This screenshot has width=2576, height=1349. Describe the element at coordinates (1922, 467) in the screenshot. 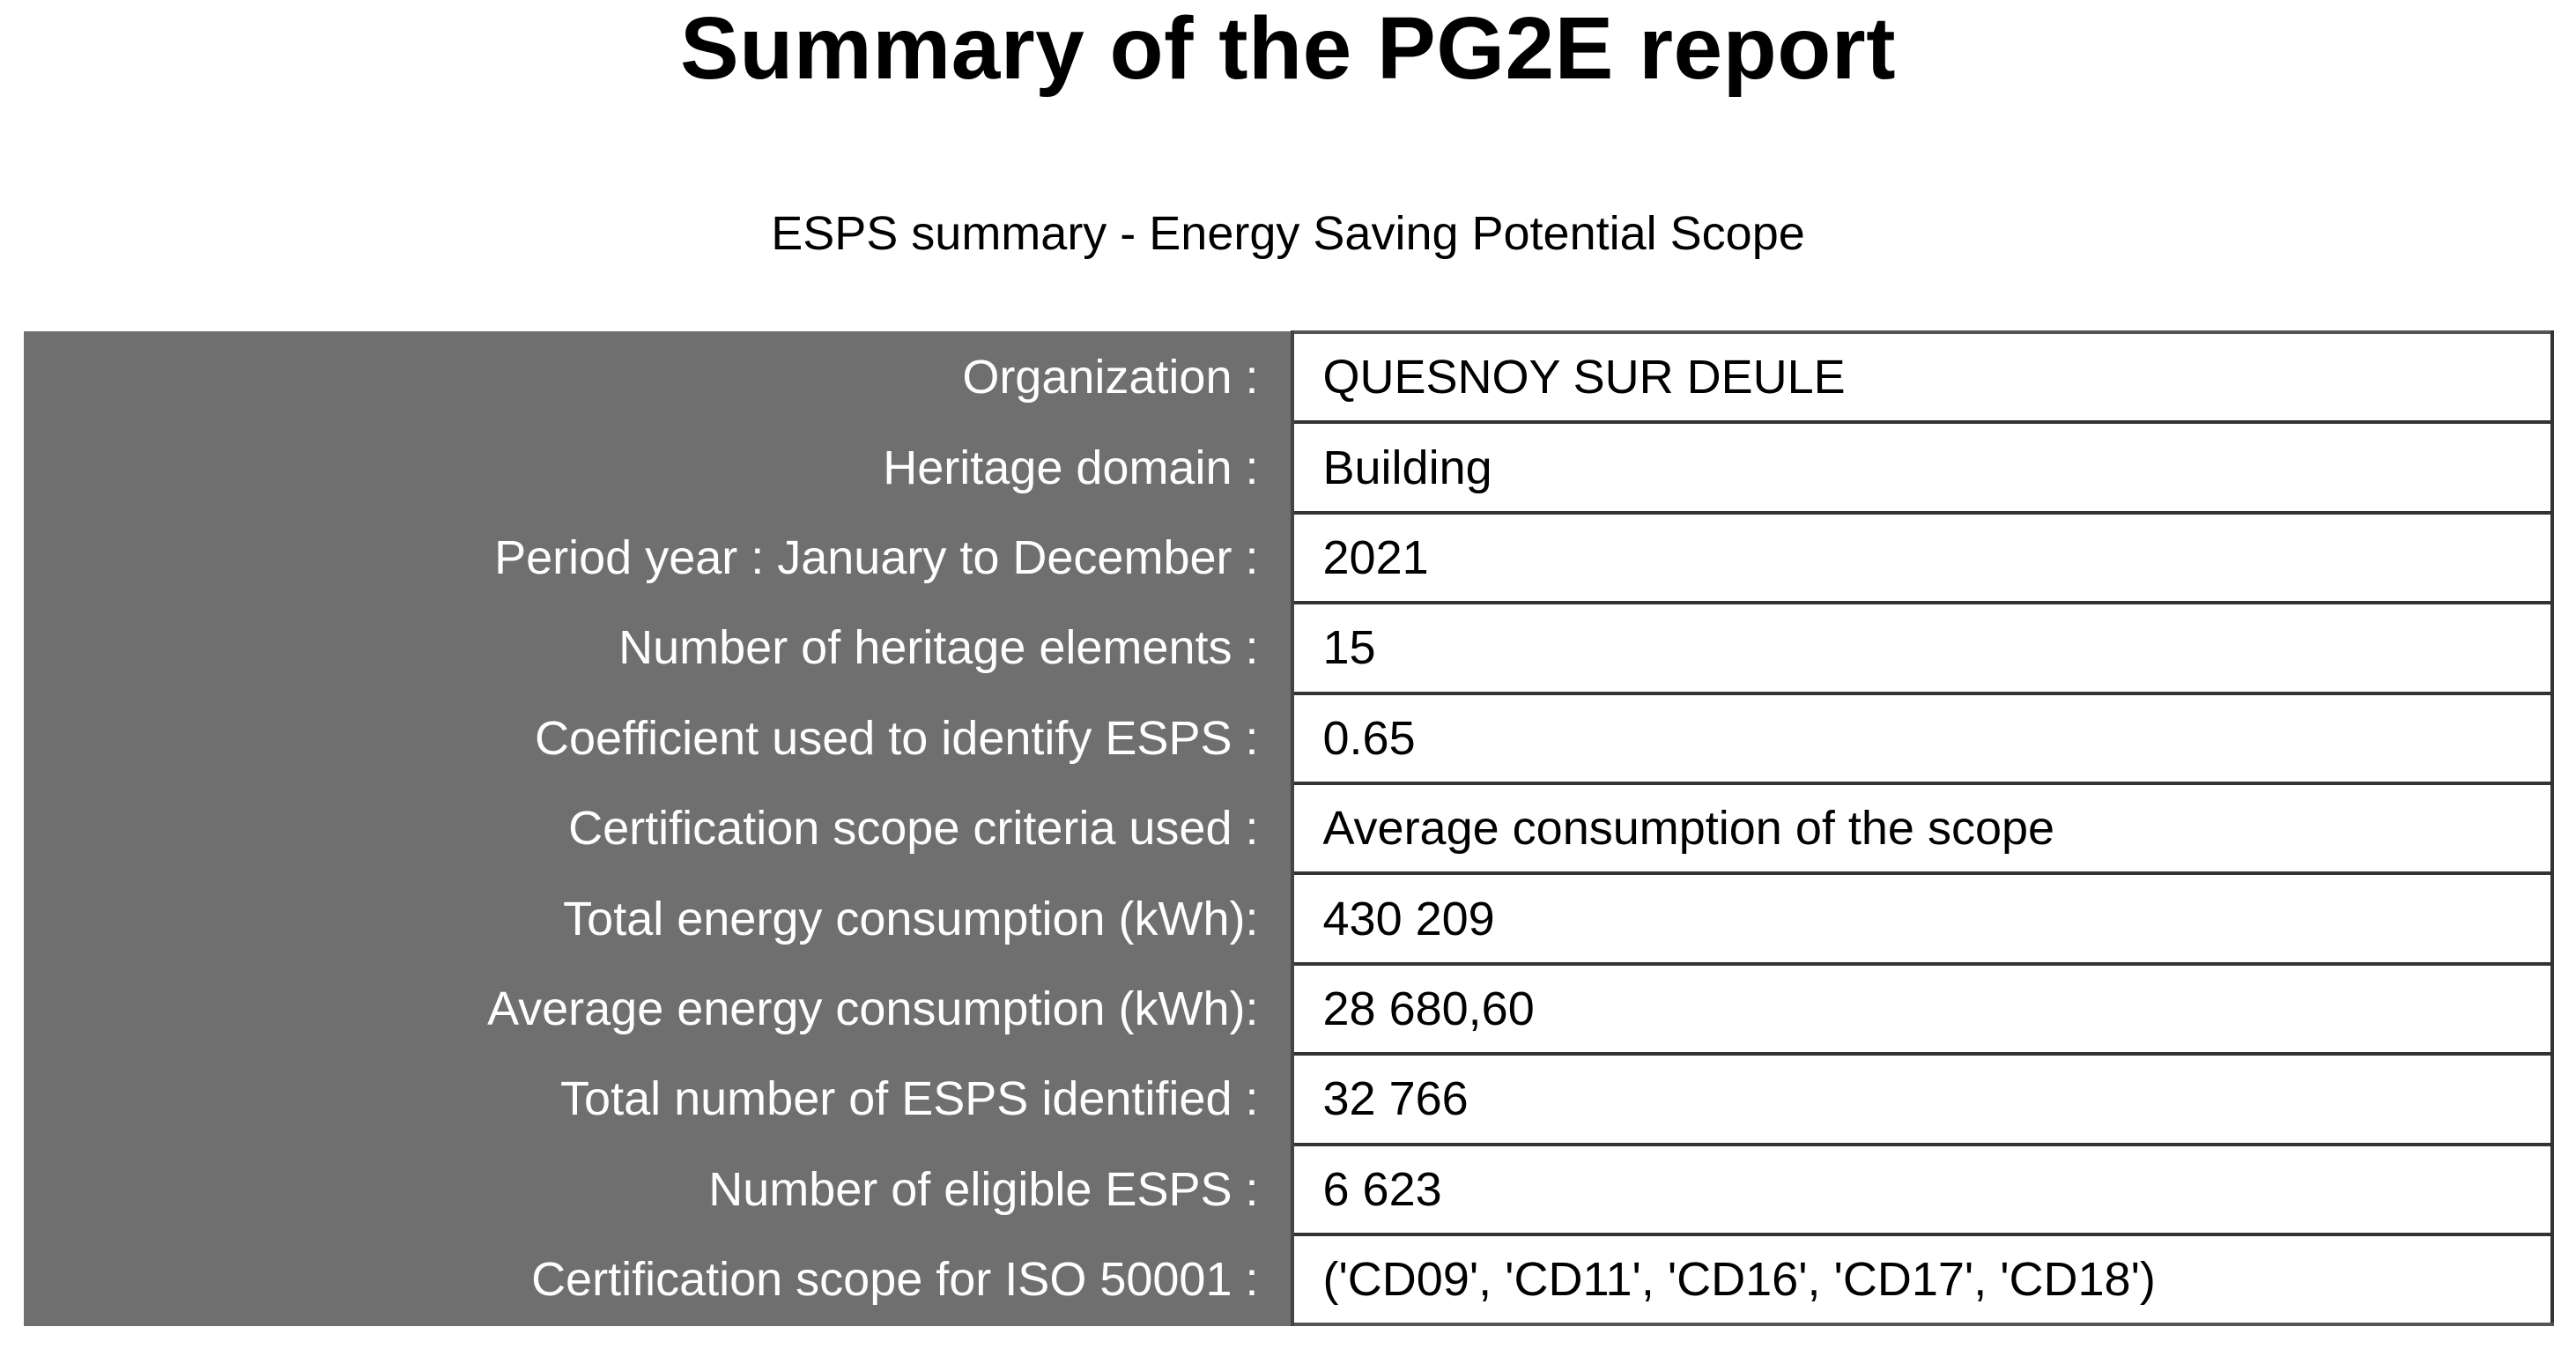

I see `row-value-heritage-domain: Building` at that location.